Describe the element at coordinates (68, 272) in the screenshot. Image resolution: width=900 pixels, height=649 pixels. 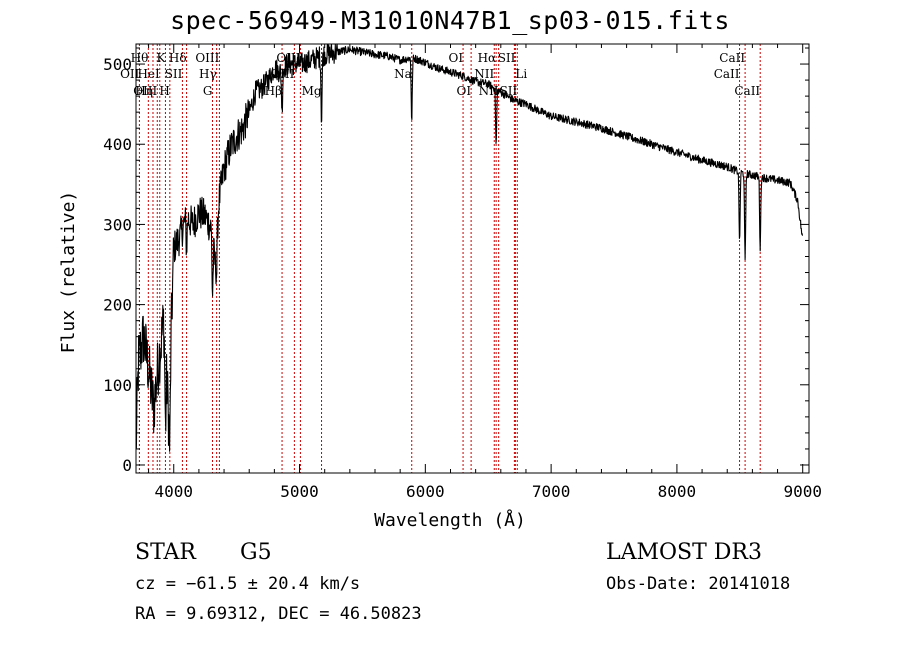
I see `y-axis-label: Flux (relative)` at that location.